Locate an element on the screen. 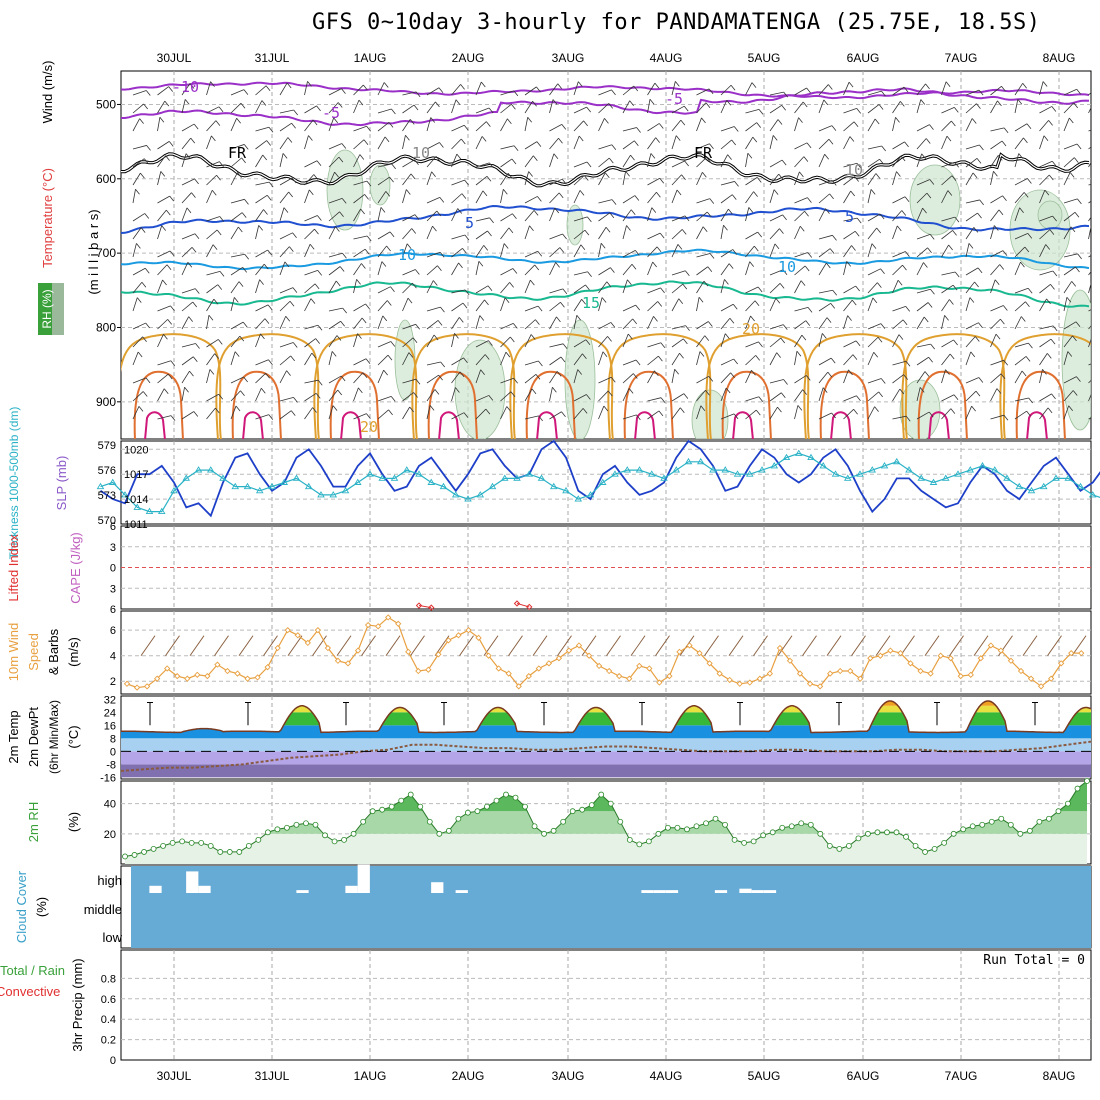 This screenshot has height=1100, width=1100. date-label-bottom: 8AUG is located at coordinates (1059, 1076).